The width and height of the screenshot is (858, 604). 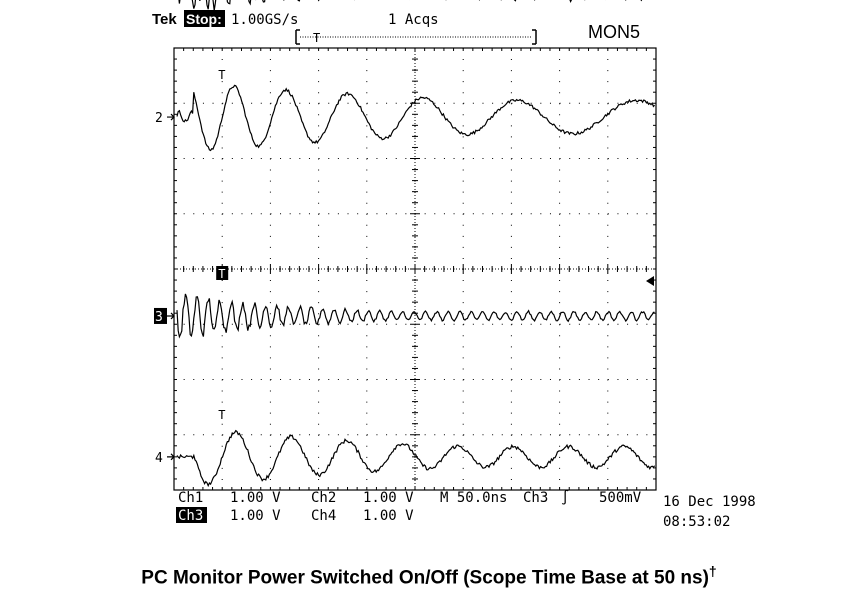 I want to click on trace-ch1, so click(x=410, y=5).